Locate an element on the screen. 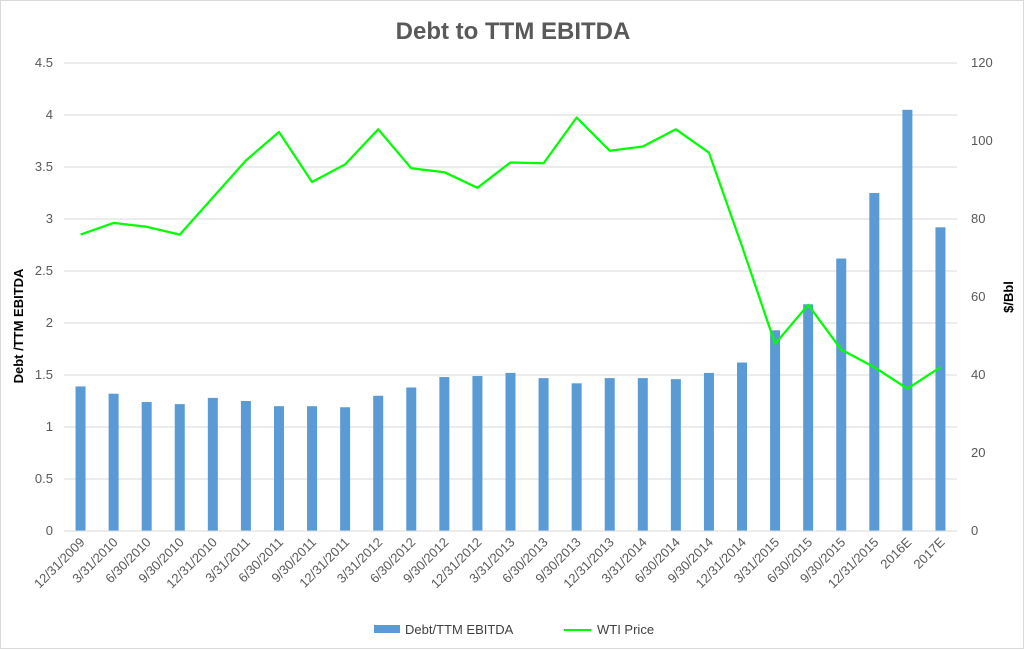 The image size is (1024, 650). right-tick-label: 0 is located at coordinates (974, 530).